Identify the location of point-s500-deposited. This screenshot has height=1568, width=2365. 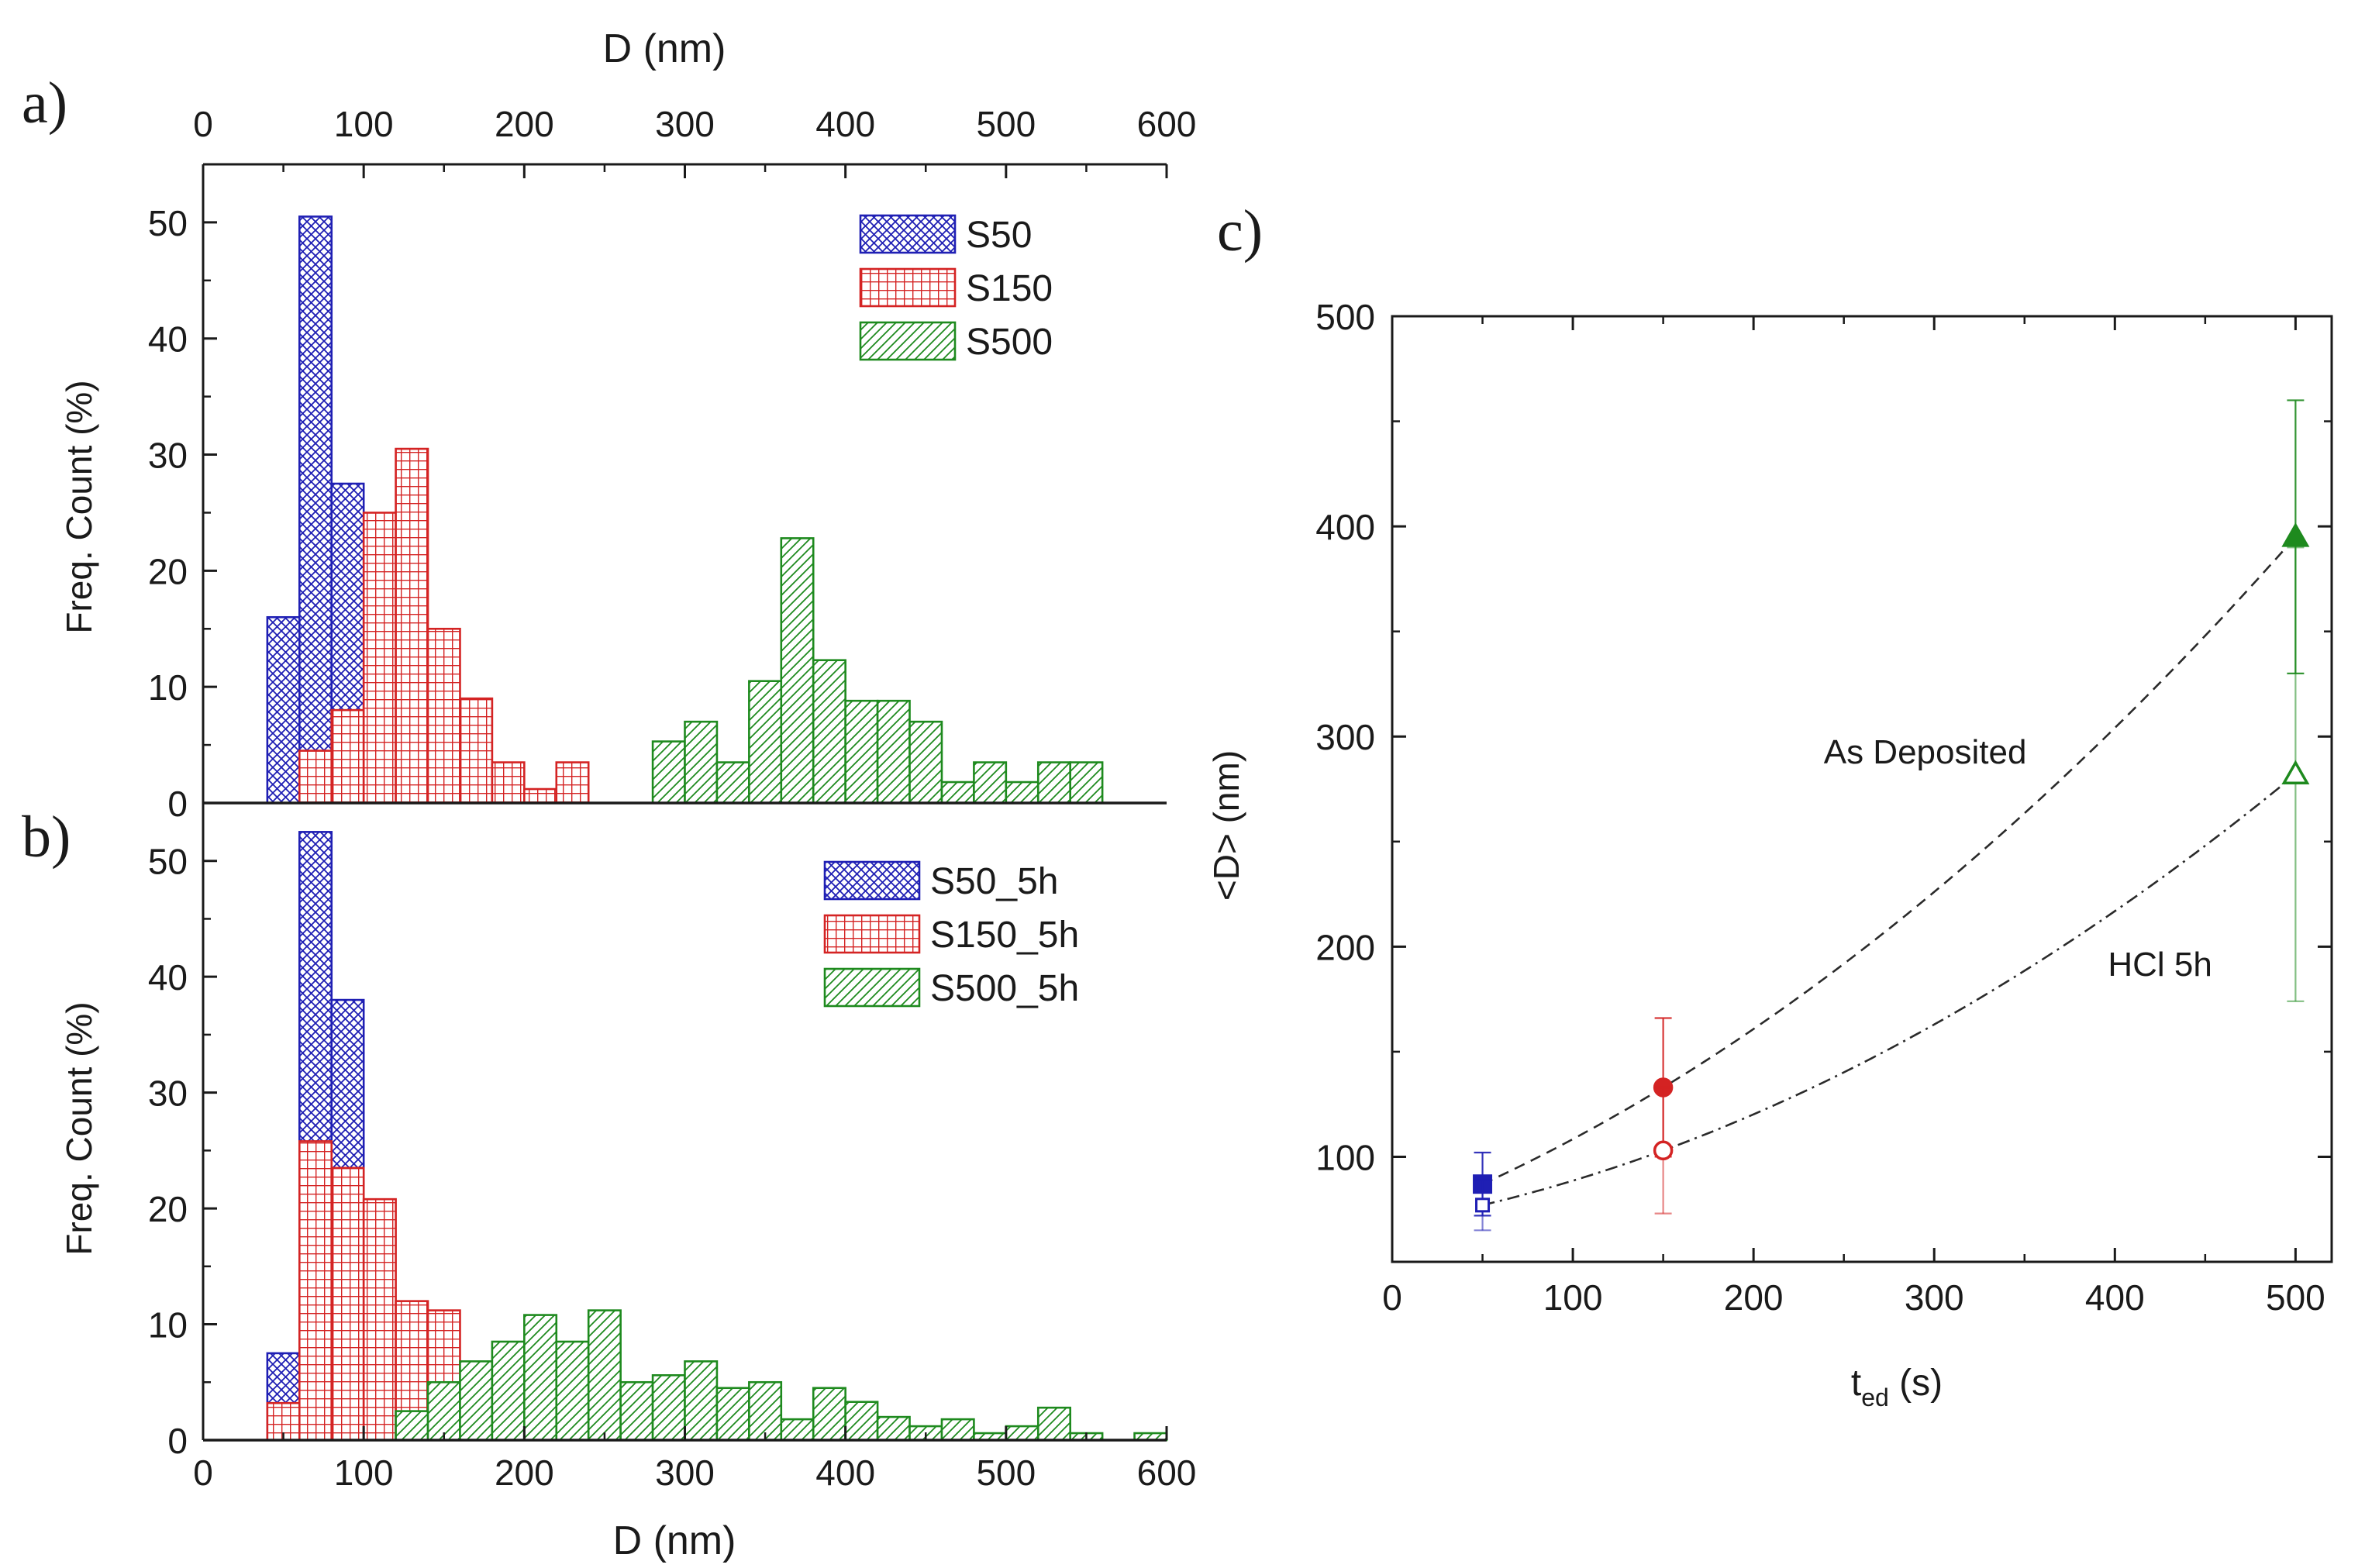
(2295, 534).